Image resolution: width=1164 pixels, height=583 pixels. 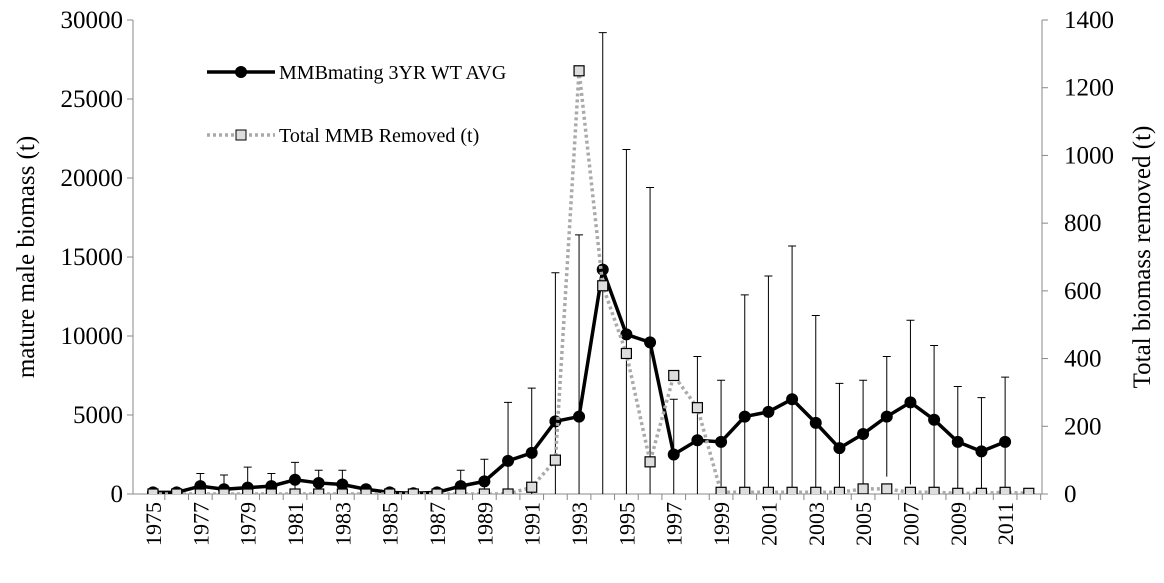 I want to click on y-tick-label: 25000, so click(x=92, y=99).